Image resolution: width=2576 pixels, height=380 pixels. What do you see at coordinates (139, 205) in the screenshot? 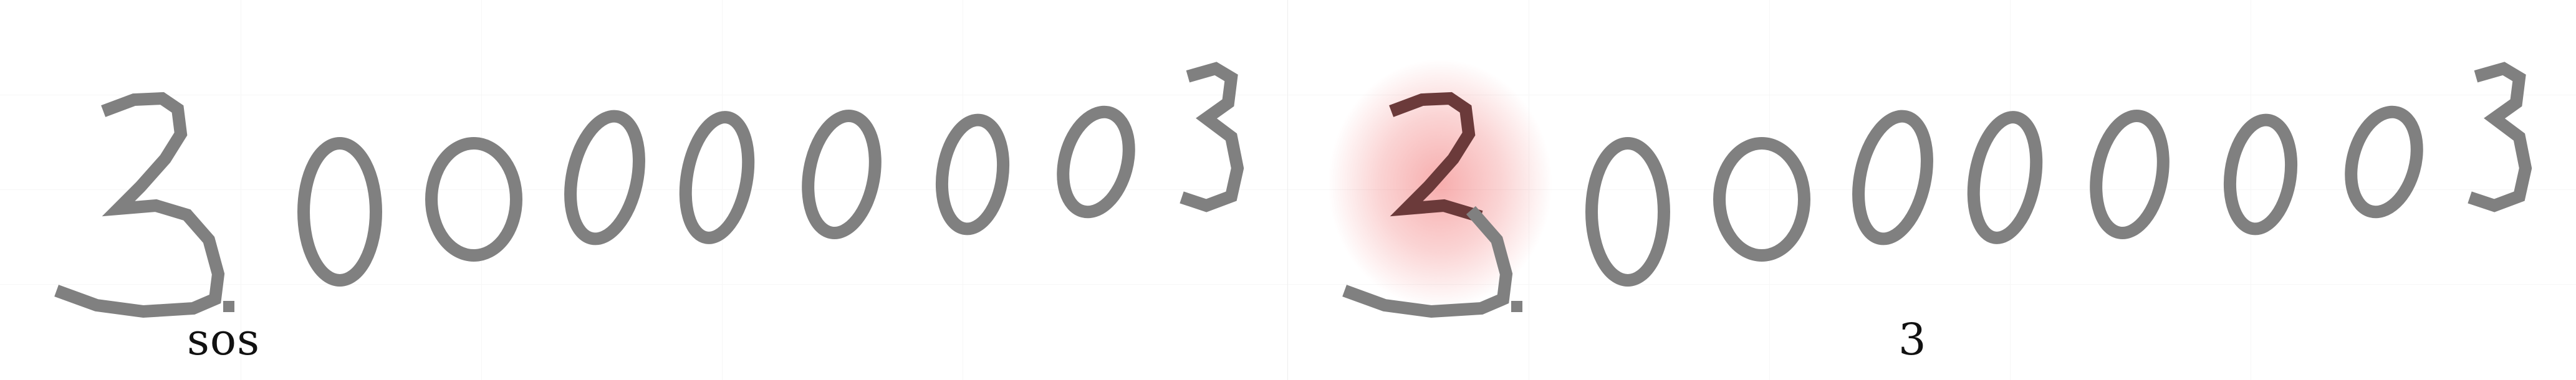
I see `digit-3-large` at bounding box center [139, 205].